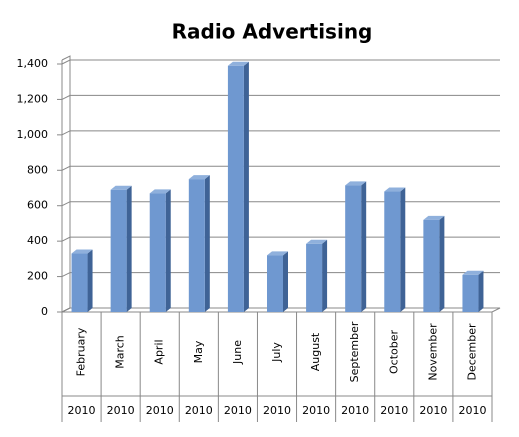  What do you see at coordinates (33, 98) in the screenshot?
I see `y-tick-label: 1,200` at bounding box center [33, 98].